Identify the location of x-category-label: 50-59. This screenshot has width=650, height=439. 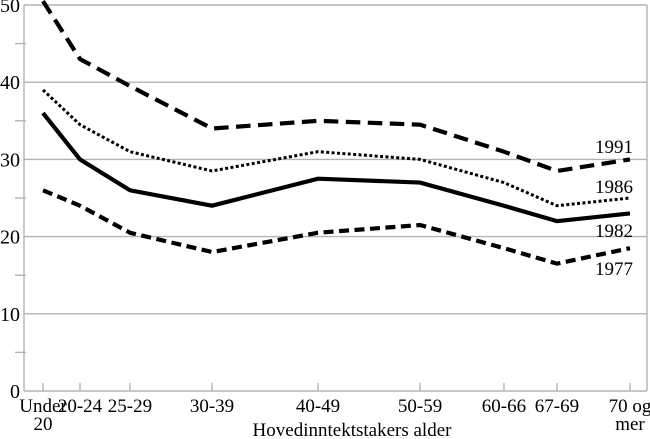
(420, 406).